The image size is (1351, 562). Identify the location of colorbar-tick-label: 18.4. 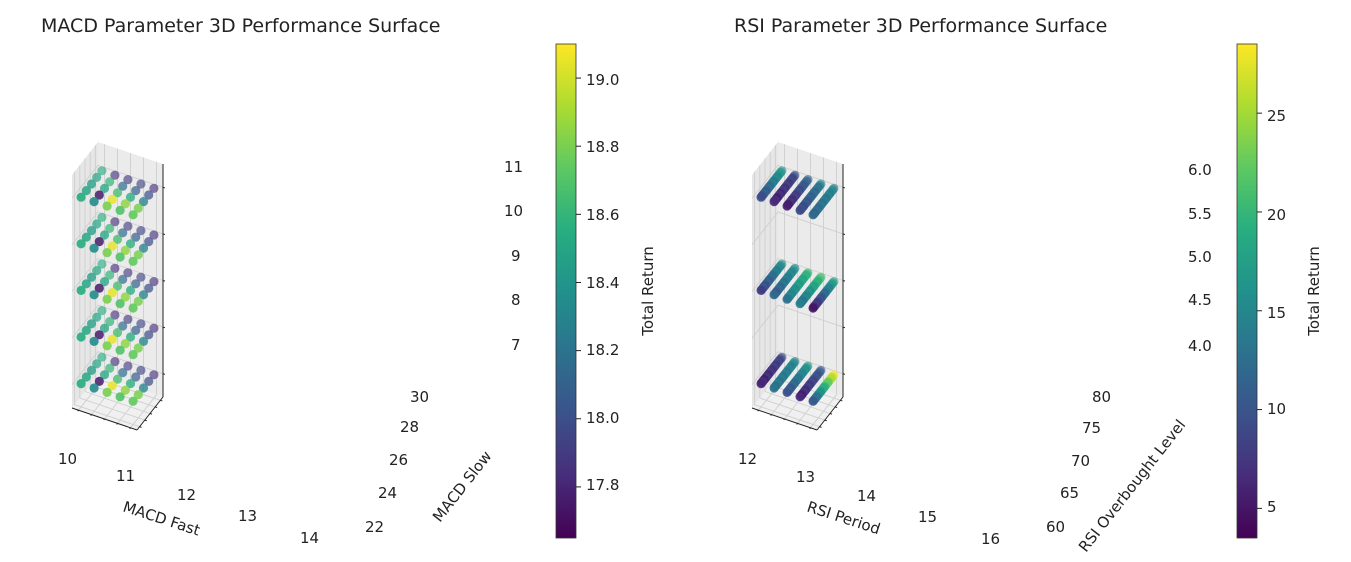
(602, 283).